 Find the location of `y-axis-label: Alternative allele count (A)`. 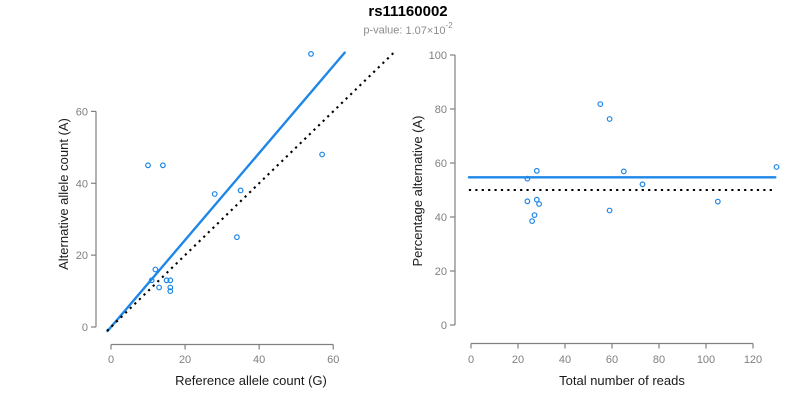

y-axis-label: Alternative allele count (A) is located at coordinates (63, 194).